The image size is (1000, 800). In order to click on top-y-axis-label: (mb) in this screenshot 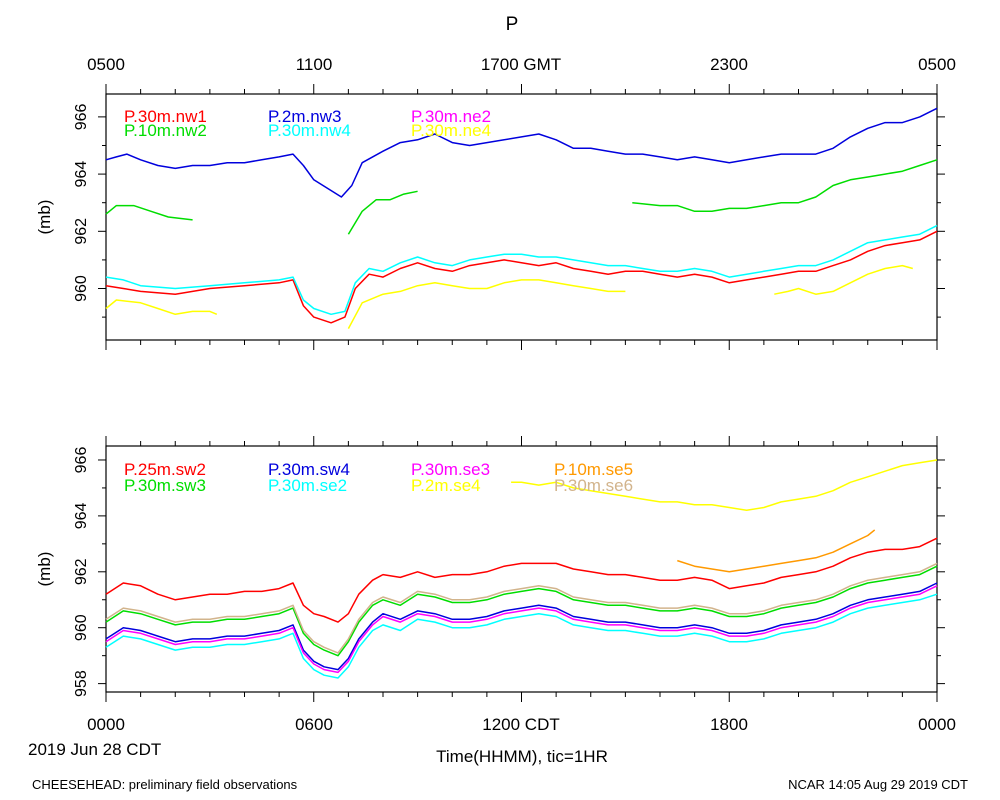, I will do `click(44, 217)`.